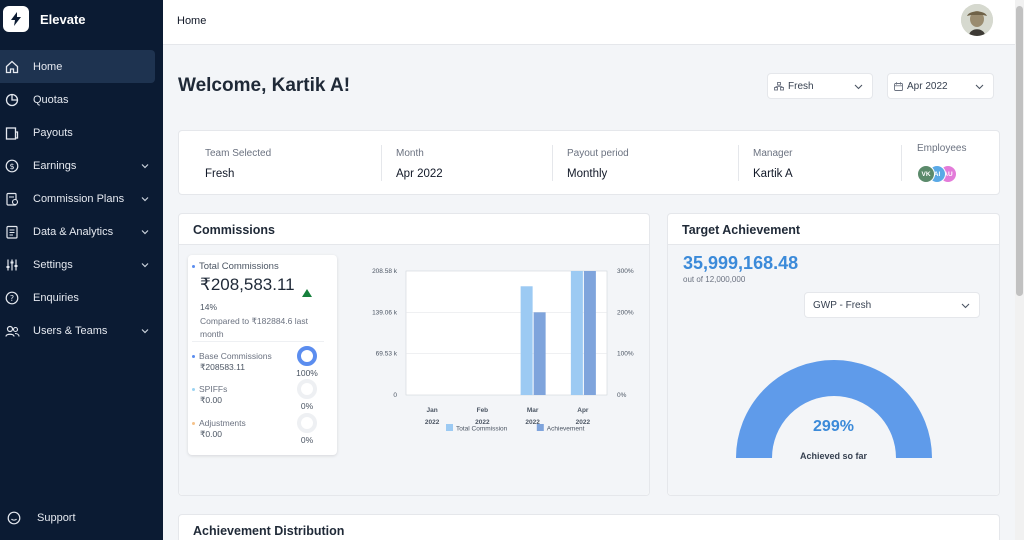  Describe the element at coordinates (598, 153) in the screenshot. I see `payout-period-label: Payout period` at that location.